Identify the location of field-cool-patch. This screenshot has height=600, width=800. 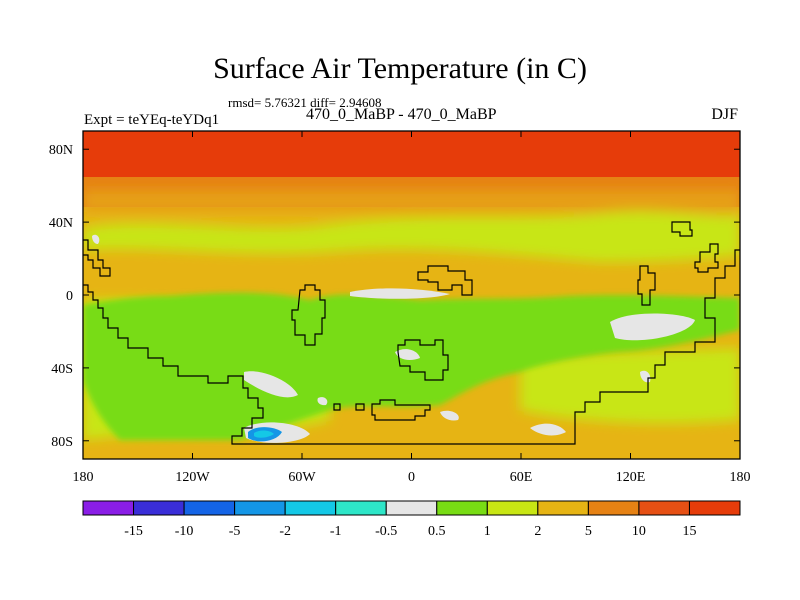
(264, 434).